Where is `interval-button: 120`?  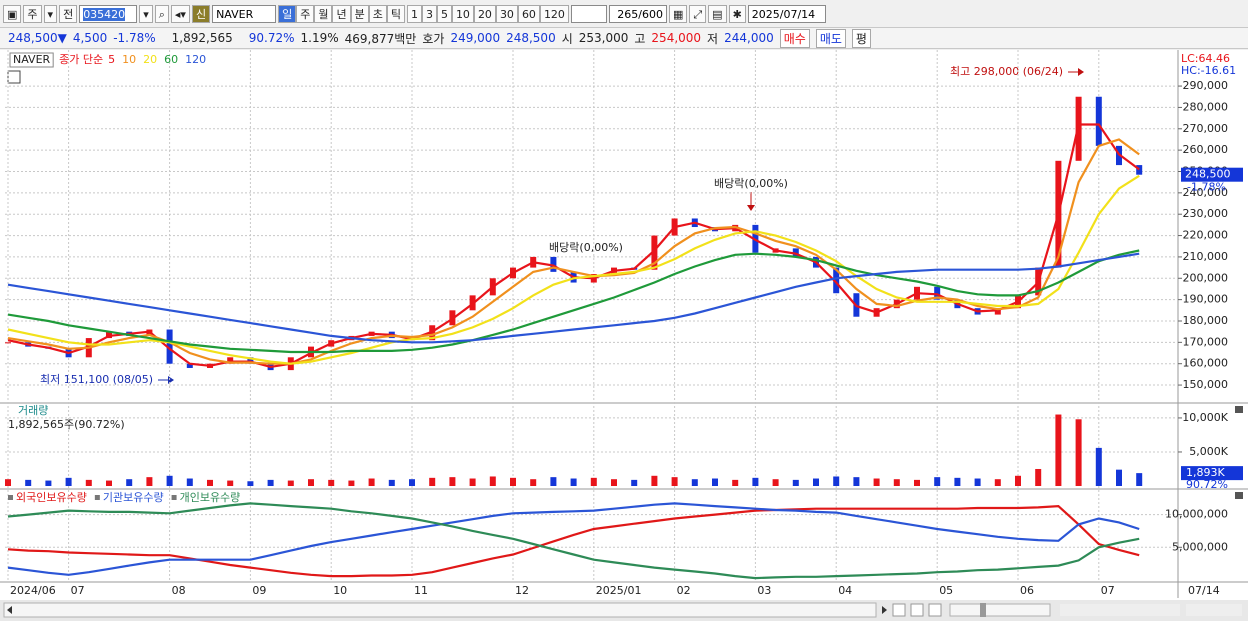 interval-button: 120 is located at coordinates (554, 13).